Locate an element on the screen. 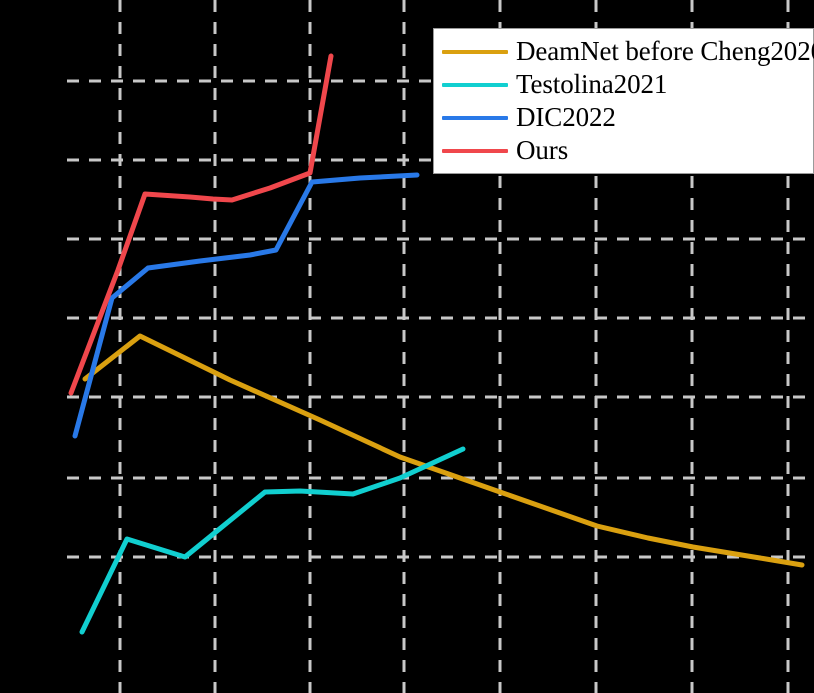 This screenshot has width=814, height=693. legend-label-dic2022: DIC2022 is located at coordinates (566, 117).